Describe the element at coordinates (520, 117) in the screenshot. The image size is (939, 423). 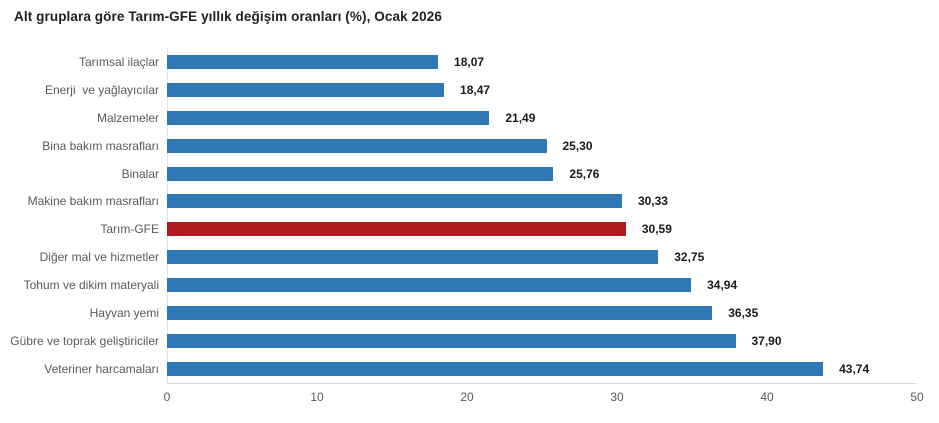
I see `value-label: 21,49` at that location.